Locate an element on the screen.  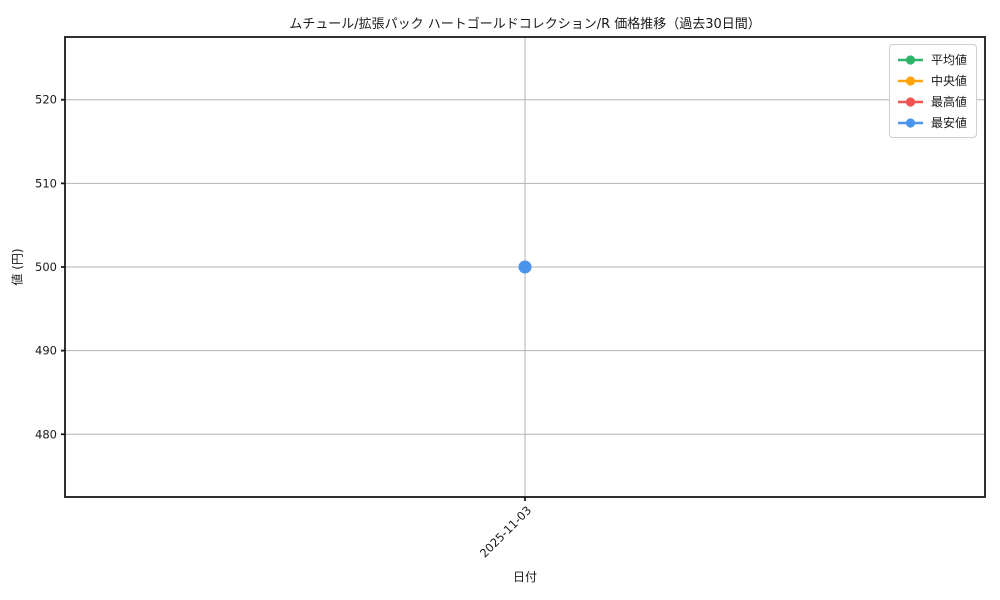
legend-label: 最安値 is located at coordinates (949, 123).